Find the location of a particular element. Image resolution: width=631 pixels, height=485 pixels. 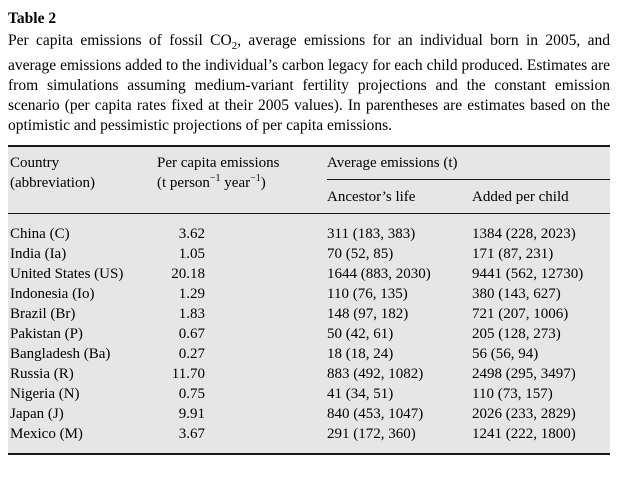

col-header-added-per-child: Added per child is located at coordinates (541, 196).